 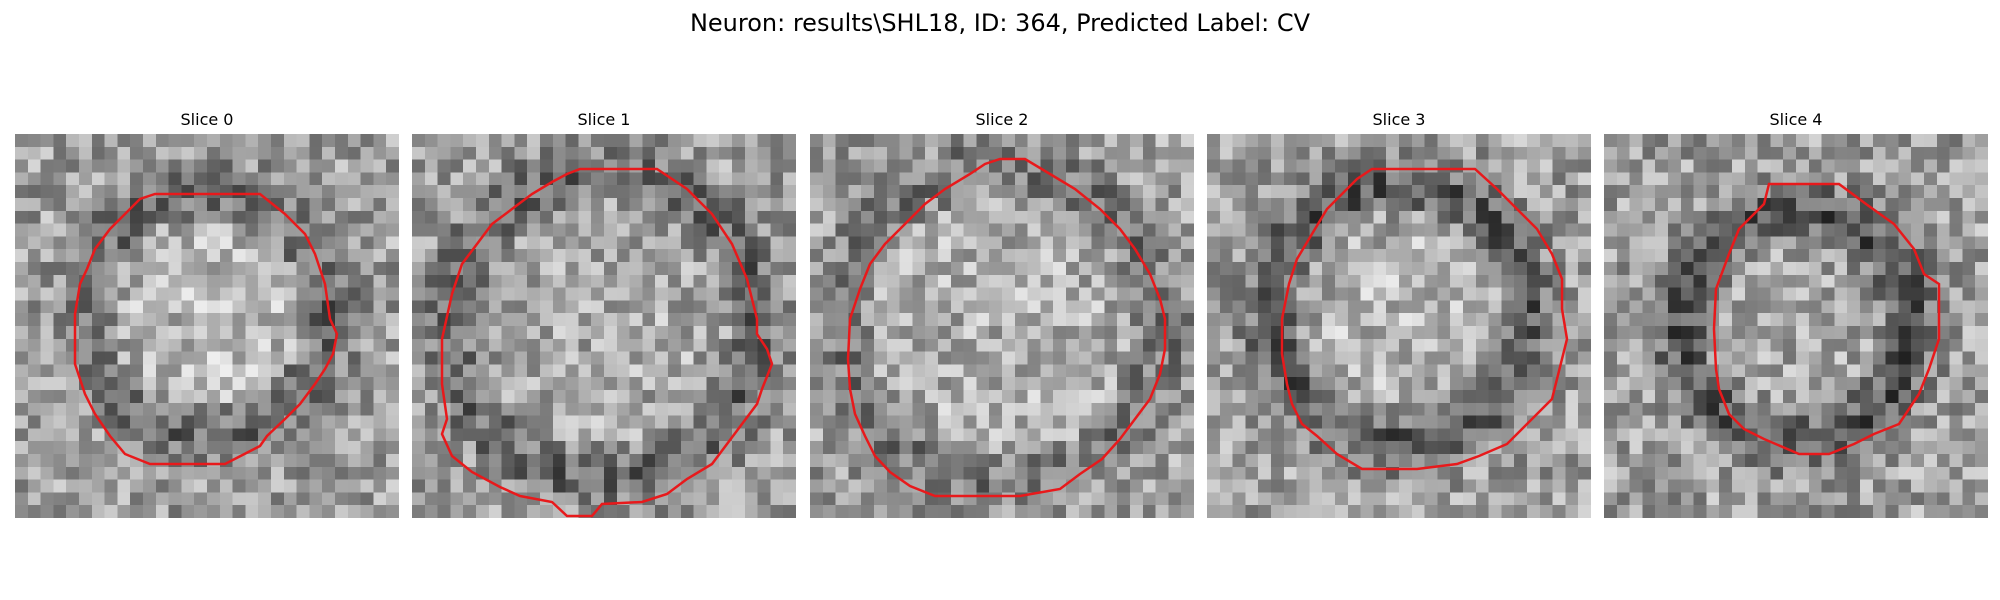 What do you see at coordinates (604, 119) in the screenshot?
I see `slice-title-1: Slice 1` at bounding box center [604, 119].